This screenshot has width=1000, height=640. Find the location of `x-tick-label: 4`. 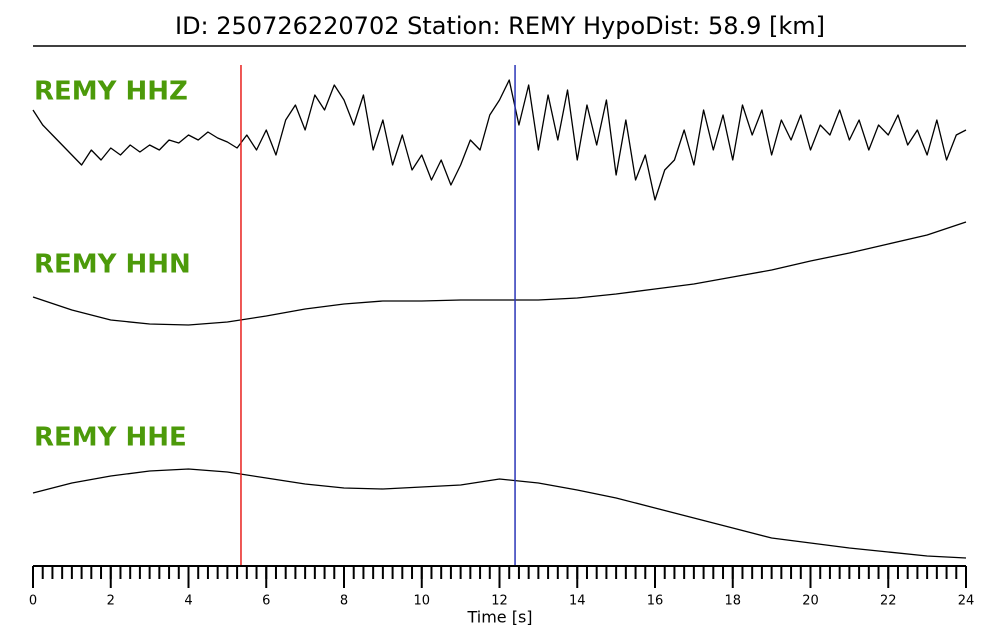

x-tick-label: 4 is located at coordinates (188, 601).